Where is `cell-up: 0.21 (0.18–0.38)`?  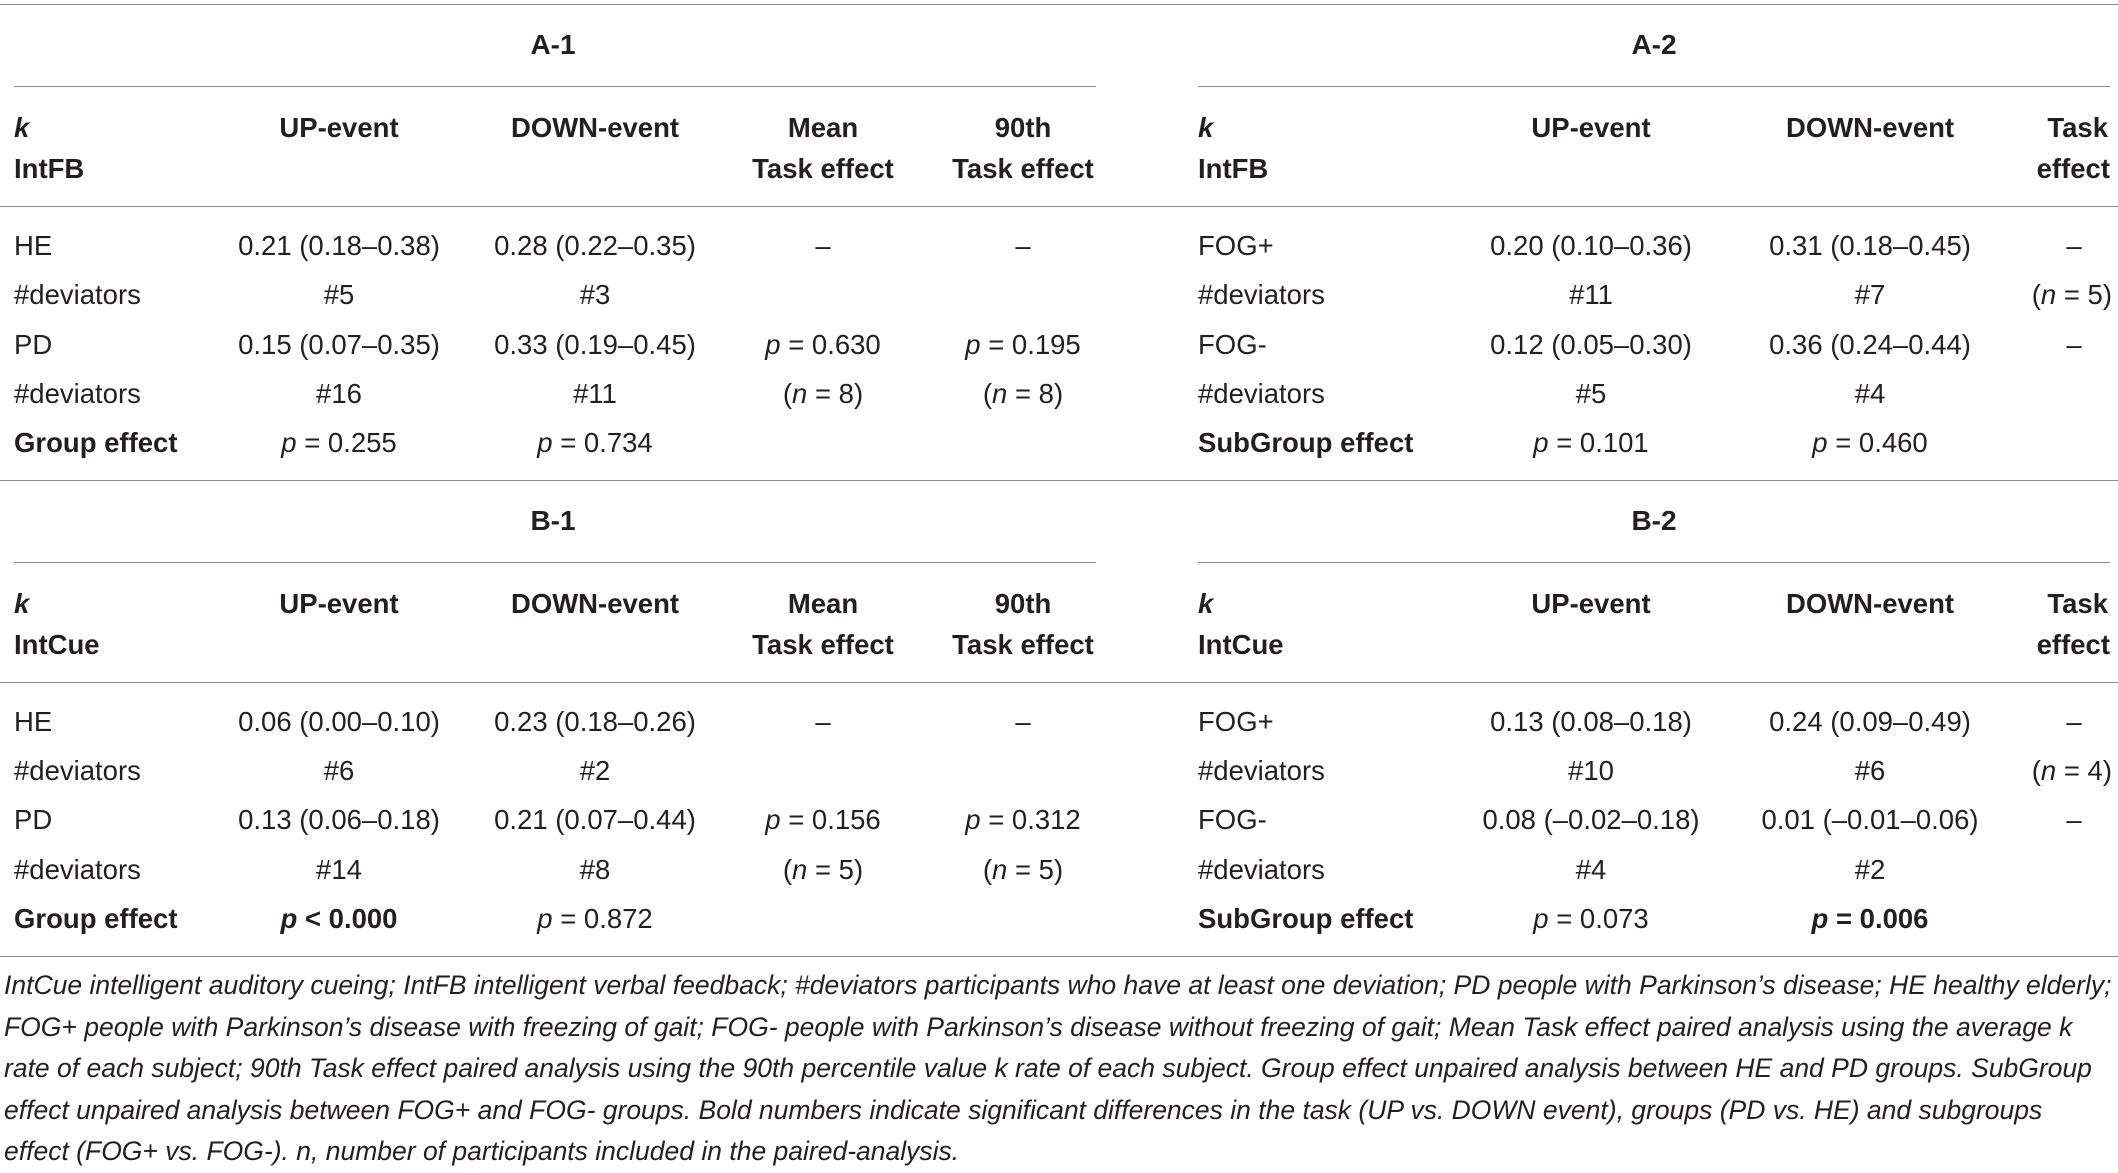
cell-up: 0.21 (0.18–0.38) is located at coordinates (339, 245).